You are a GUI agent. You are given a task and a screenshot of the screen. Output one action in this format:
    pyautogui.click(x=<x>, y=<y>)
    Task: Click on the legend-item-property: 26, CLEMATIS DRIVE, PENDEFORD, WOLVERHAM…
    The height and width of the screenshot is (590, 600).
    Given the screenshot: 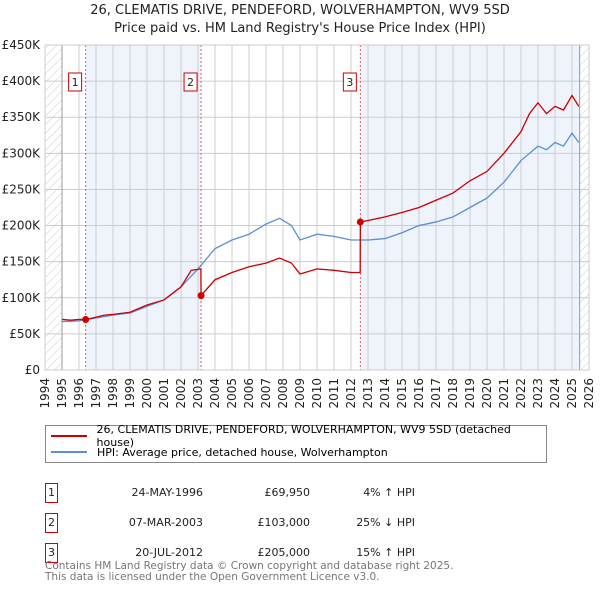 What is the action you would take?
    pyautogui.click(x=296, y=436)
    